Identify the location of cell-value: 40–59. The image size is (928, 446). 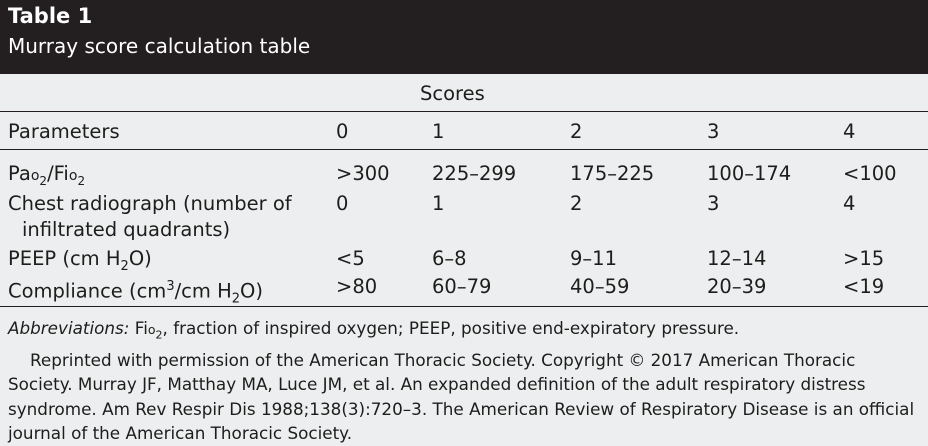
(600, 286).